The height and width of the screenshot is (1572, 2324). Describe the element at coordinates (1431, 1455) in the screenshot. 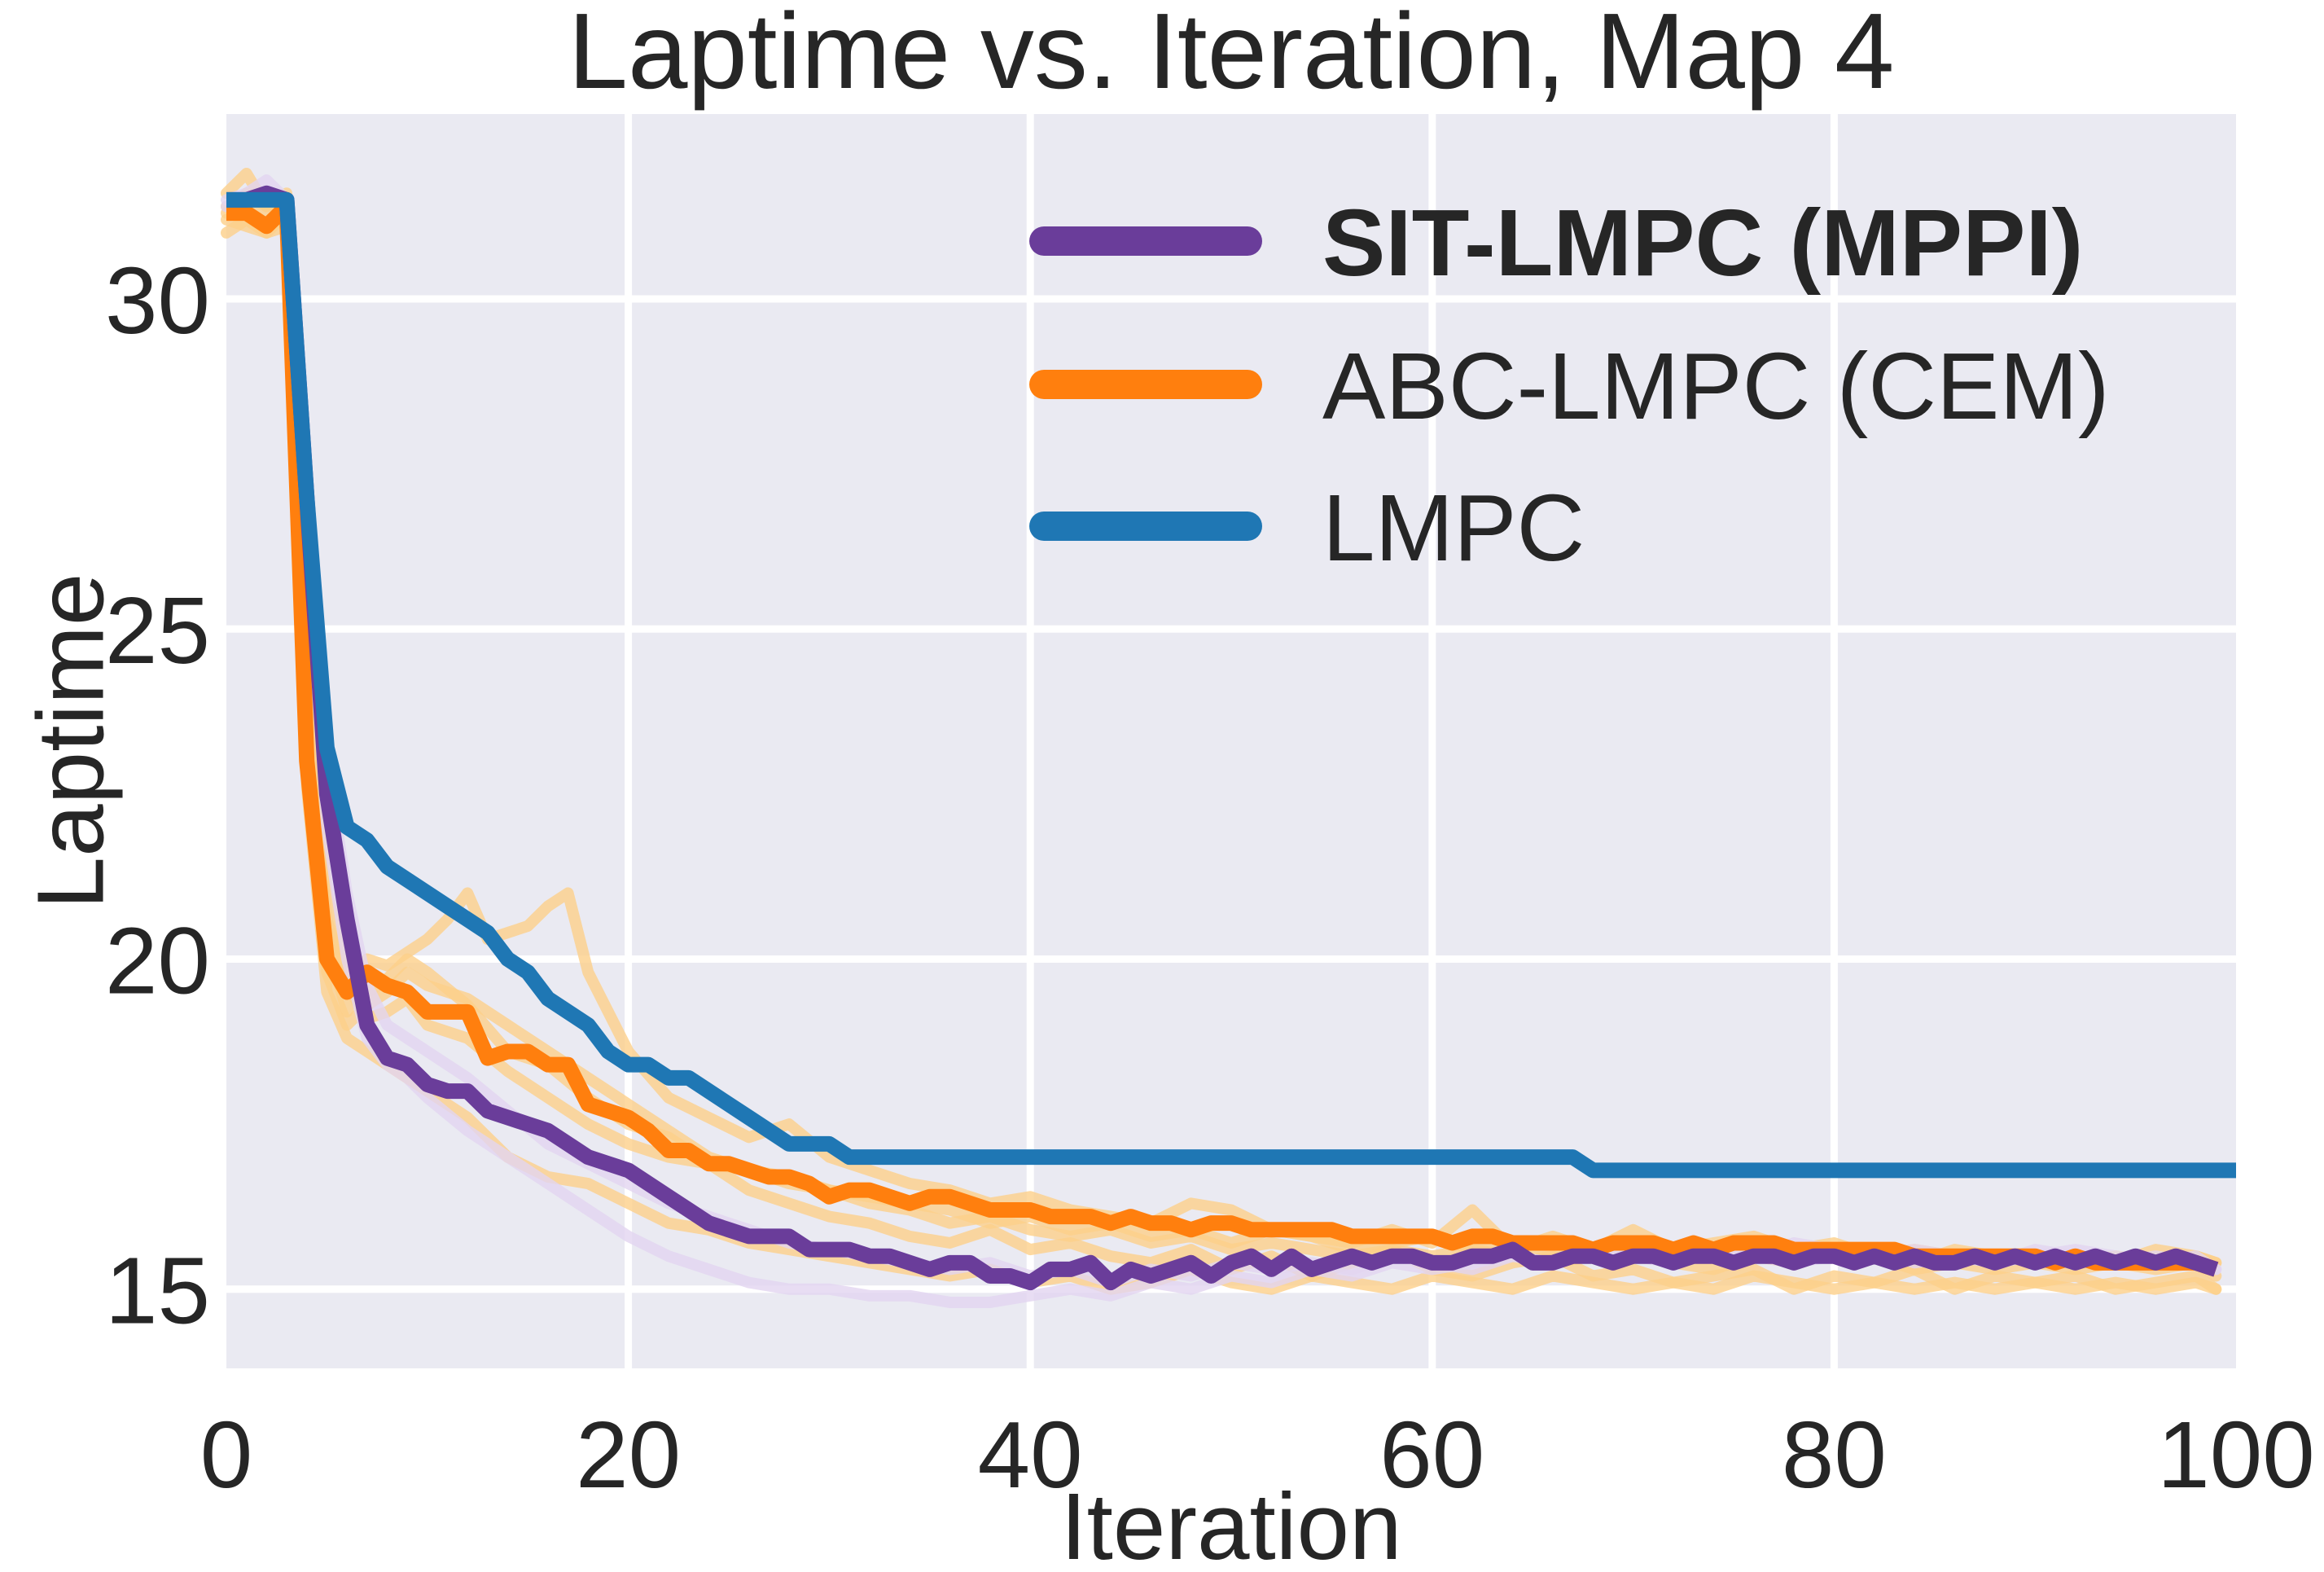

I see `x-tick-label: 60` at that location.